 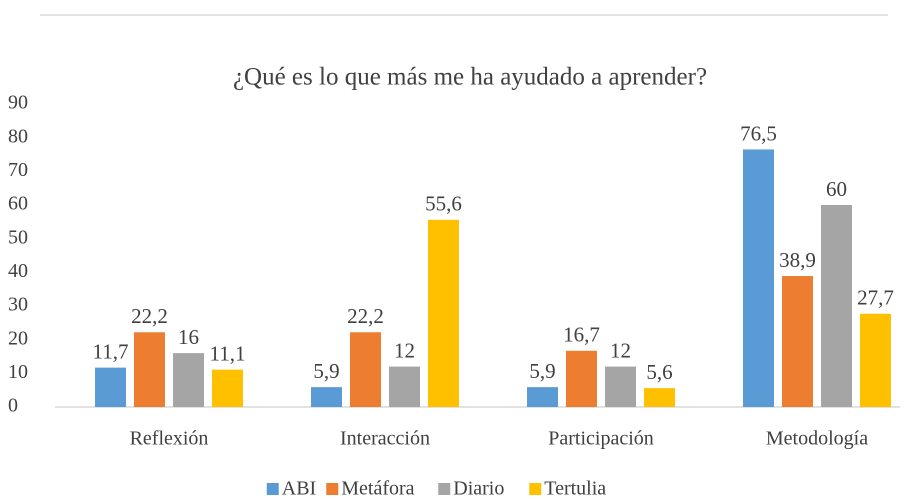 I want to click on legend-label: Diario, so click(x=478, y=489).